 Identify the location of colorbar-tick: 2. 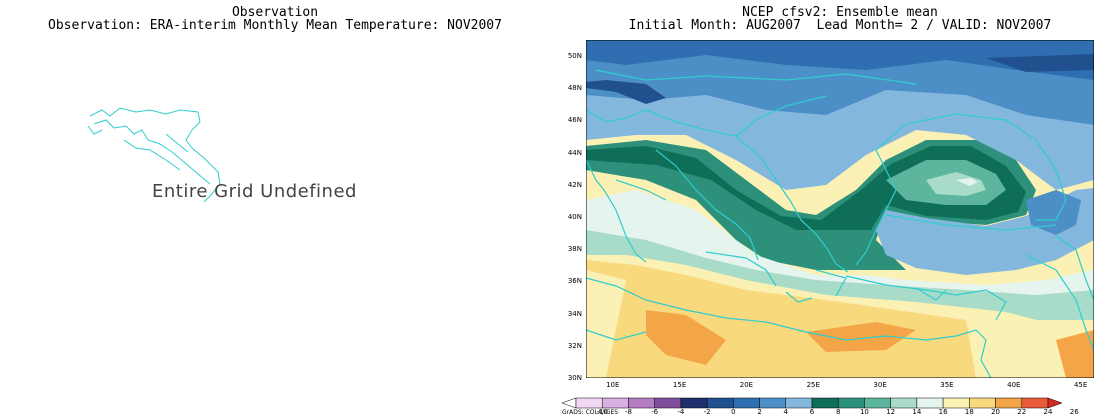
(759, 412).